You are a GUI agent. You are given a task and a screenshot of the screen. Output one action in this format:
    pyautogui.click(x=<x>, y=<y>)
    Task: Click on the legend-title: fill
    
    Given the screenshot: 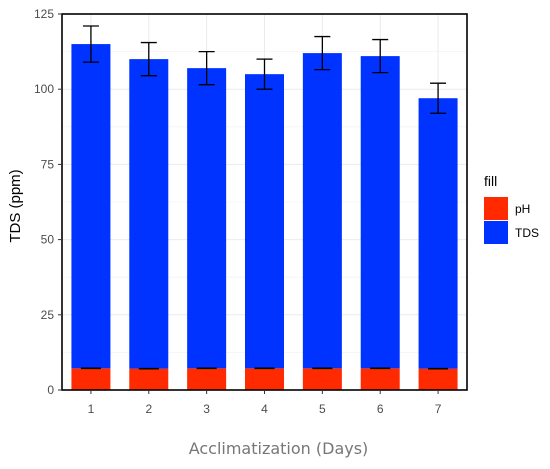 What is the action you would take?
    pyautogui.click(x=490, y=181)
    